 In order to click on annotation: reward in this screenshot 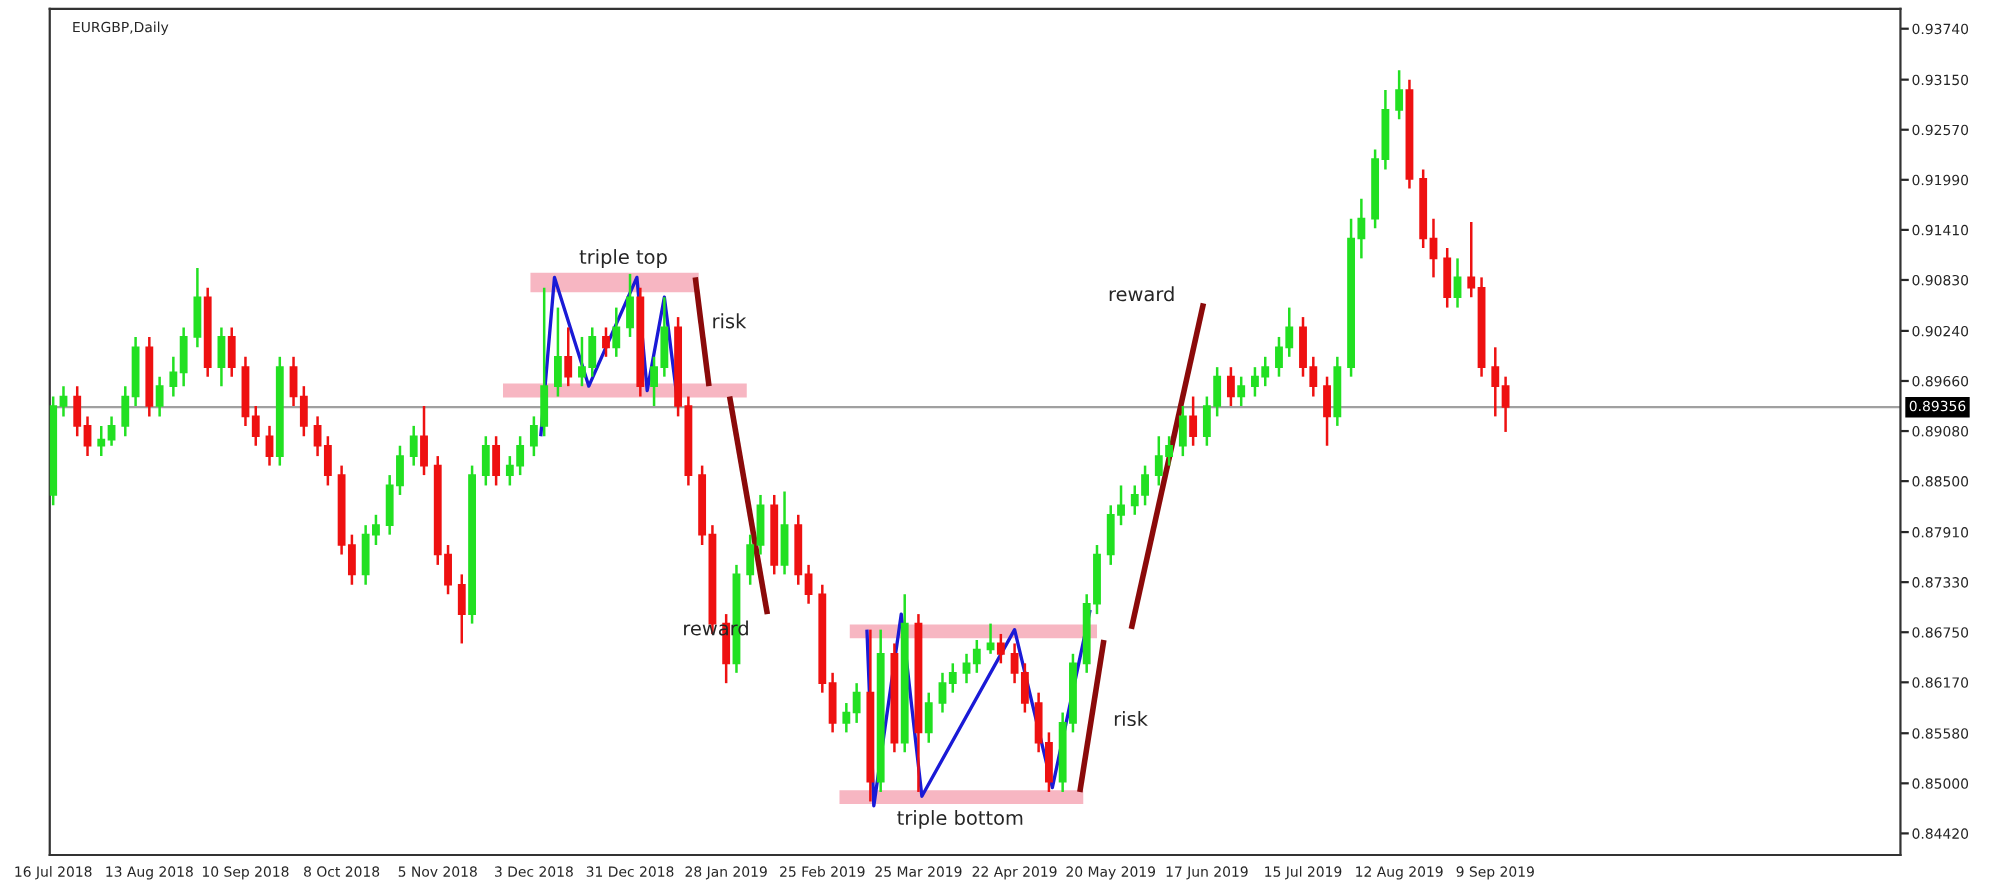, I will do `click(1141, 294)`.